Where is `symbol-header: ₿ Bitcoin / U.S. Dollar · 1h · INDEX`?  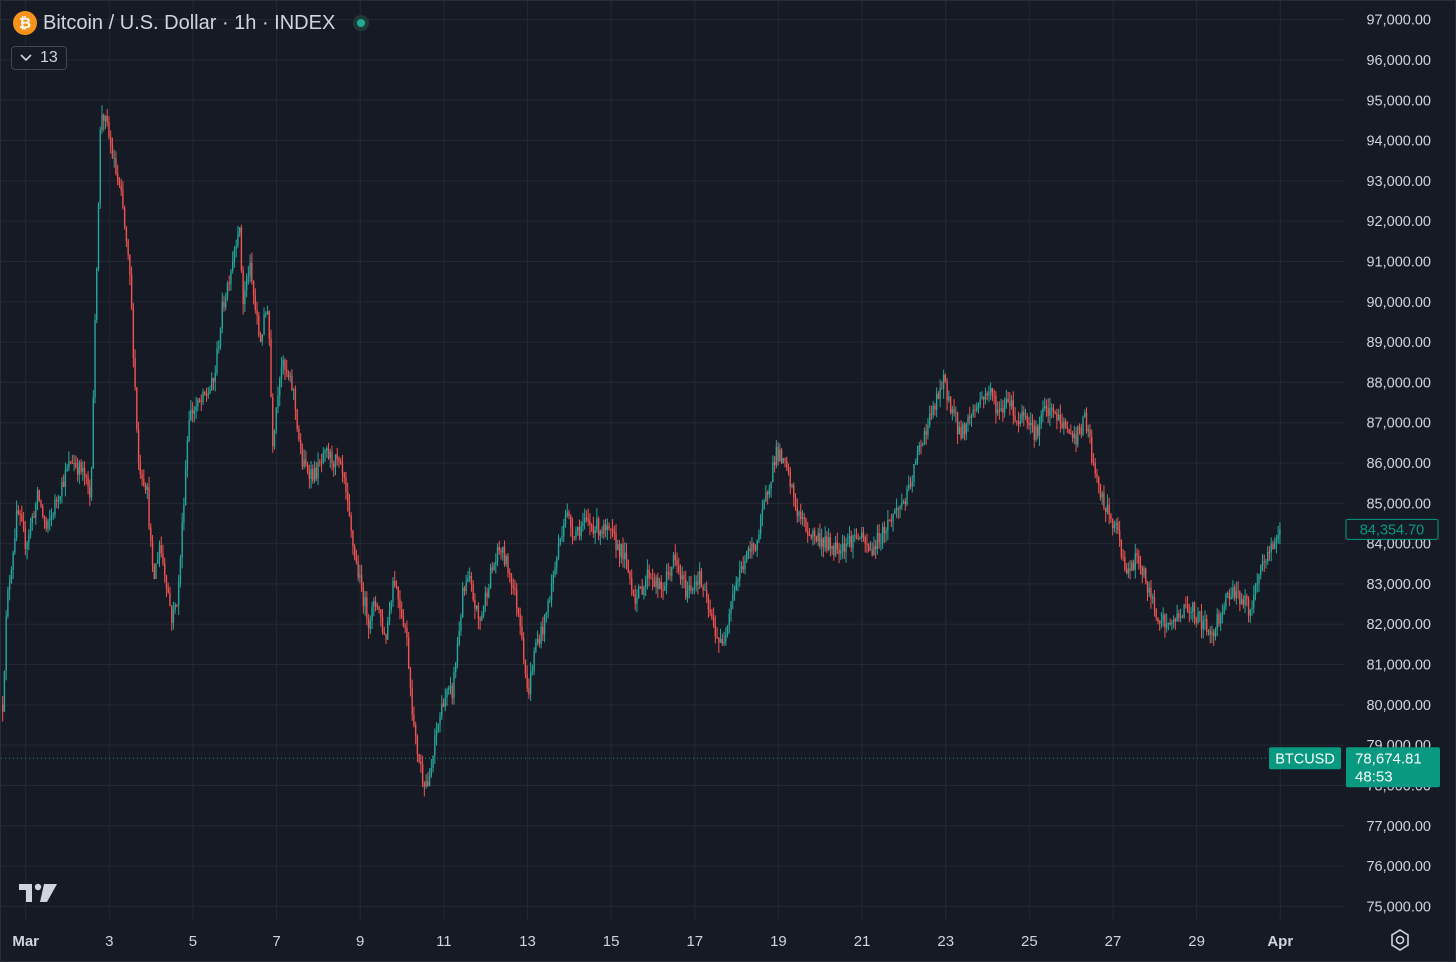
symbol-header: ₿ Bitcoin / U.S. Dollar · 1h · INDEX is located at coordinates (191, 23).